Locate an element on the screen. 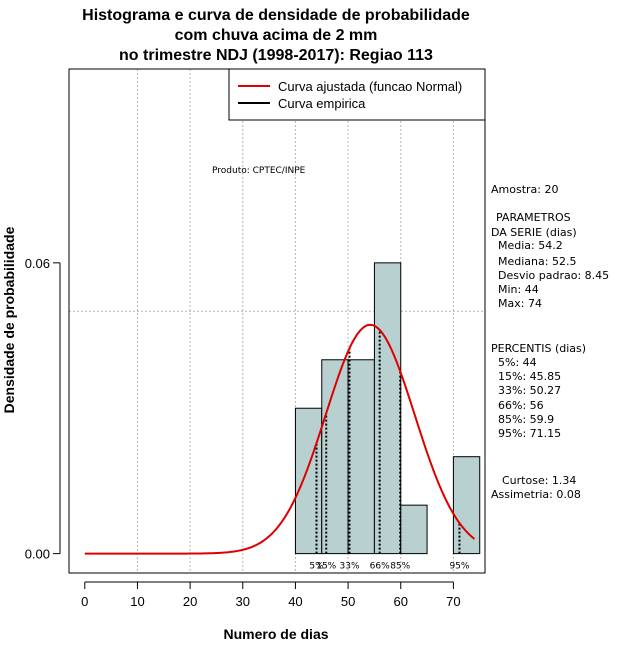 Image resolution: width=640 pixels, height=660 pixels. product-annotation: Produto: CPTEC/INPE is located at coordinates (259, 171).